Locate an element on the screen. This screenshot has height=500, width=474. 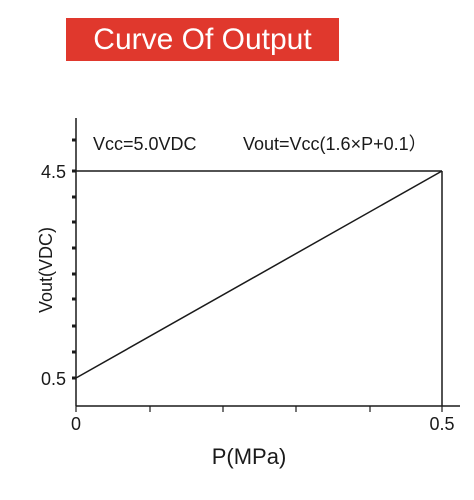
y-tick-label-low: 0.5 is located at coordinates (53, 379).